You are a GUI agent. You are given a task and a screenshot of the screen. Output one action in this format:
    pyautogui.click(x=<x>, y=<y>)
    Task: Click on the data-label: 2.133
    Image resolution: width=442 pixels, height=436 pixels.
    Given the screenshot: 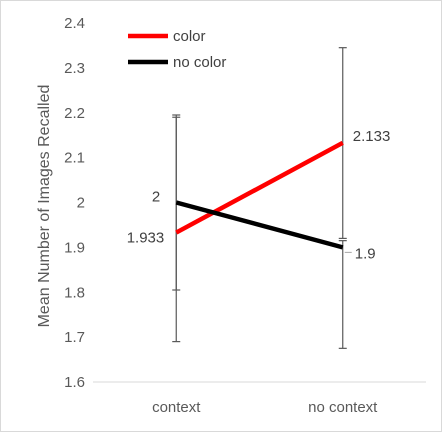 What is the action you would take?
    pyautogui.click(x=372, y=136)
    